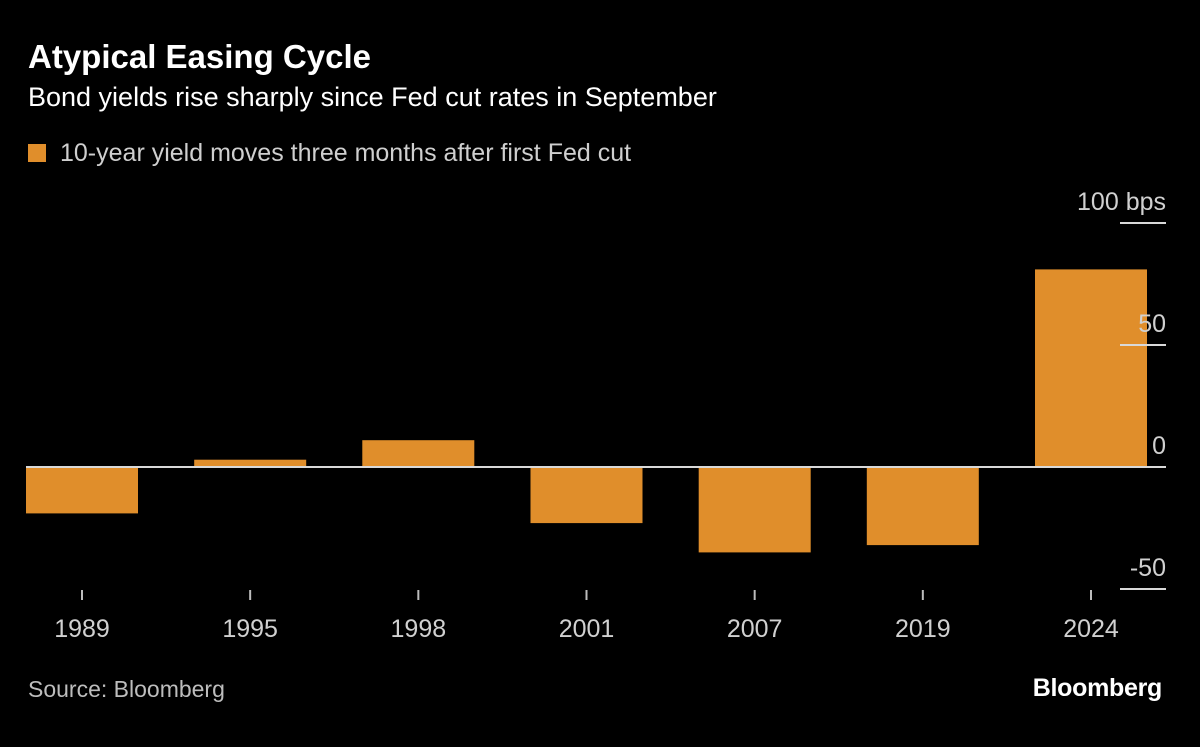 Image resolution: width=1200 pixels, height=747 pixels. What do you see at coordinates (1091, 368) in the screenshot?
I see `bar-2024` at bounding box center [1091, 368].